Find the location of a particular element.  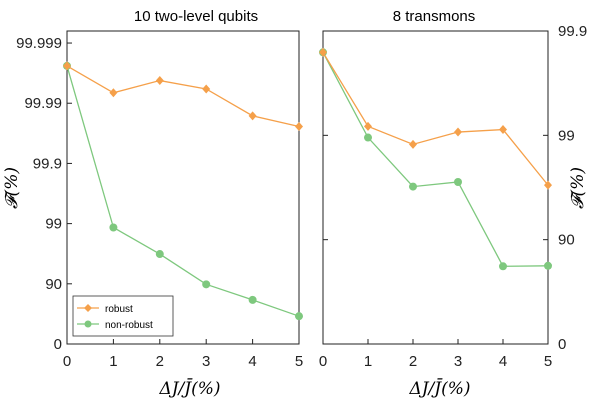

left-y-axis-label: 𝓕(%) is located at coordinates (12, 188).